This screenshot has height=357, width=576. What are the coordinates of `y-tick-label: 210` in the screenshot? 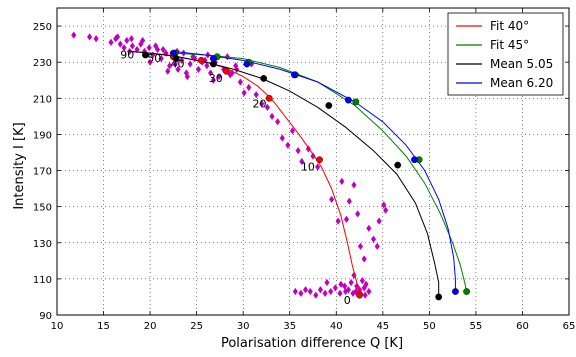 It's located at (42, 99).